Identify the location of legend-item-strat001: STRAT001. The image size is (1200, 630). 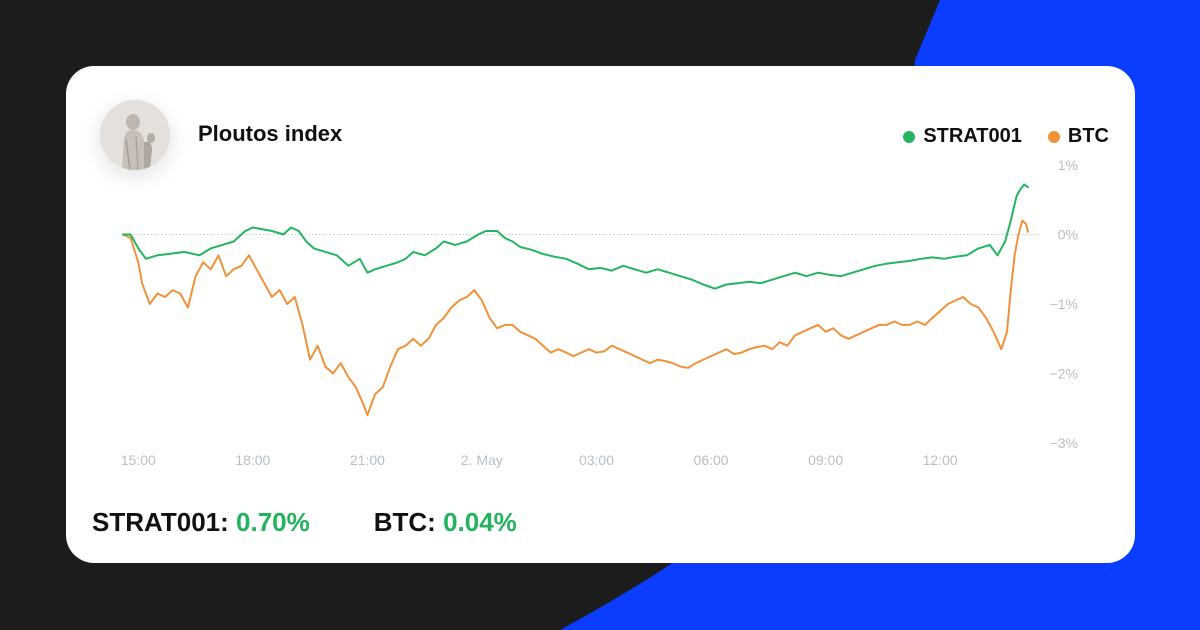
(962, 136).